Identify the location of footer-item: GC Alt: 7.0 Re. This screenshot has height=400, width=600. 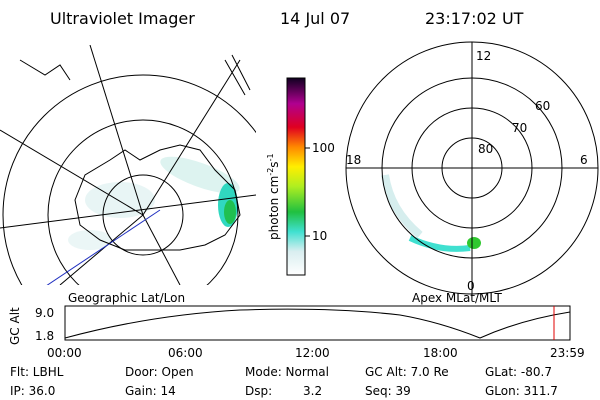
(407, 372).